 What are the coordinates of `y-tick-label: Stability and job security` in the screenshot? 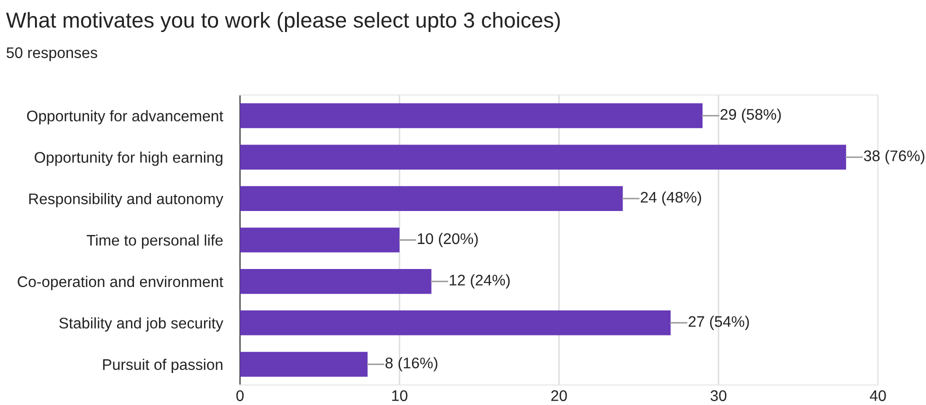 It's located at (141, 324).